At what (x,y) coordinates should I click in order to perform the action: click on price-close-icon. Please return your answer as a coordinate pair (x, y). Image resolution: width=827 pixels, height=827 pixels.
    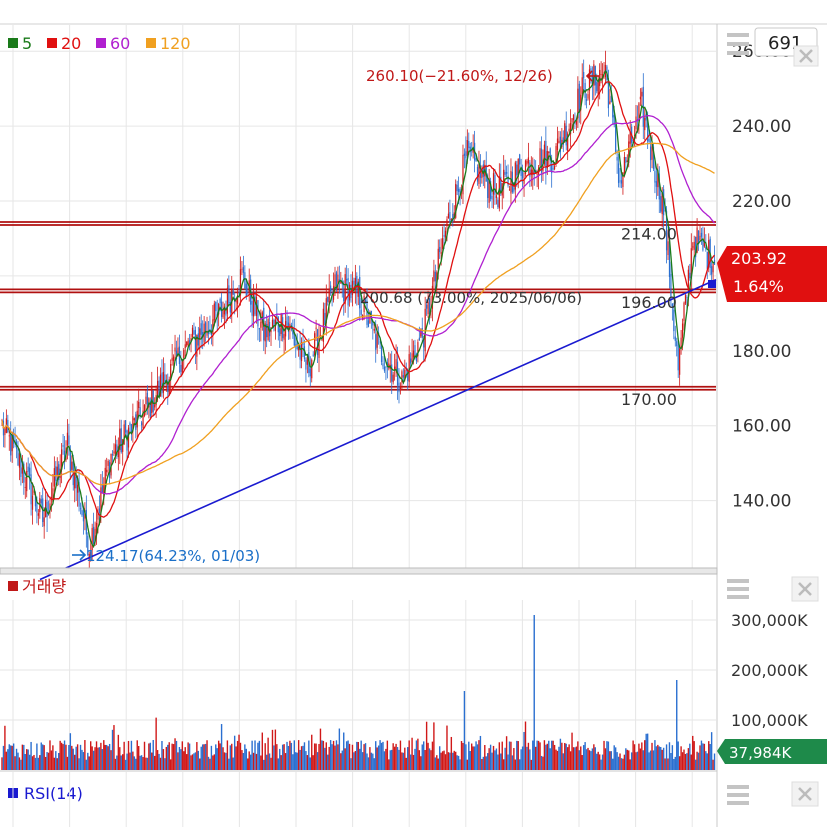
    Looking at the image, I should click on (806, 56).